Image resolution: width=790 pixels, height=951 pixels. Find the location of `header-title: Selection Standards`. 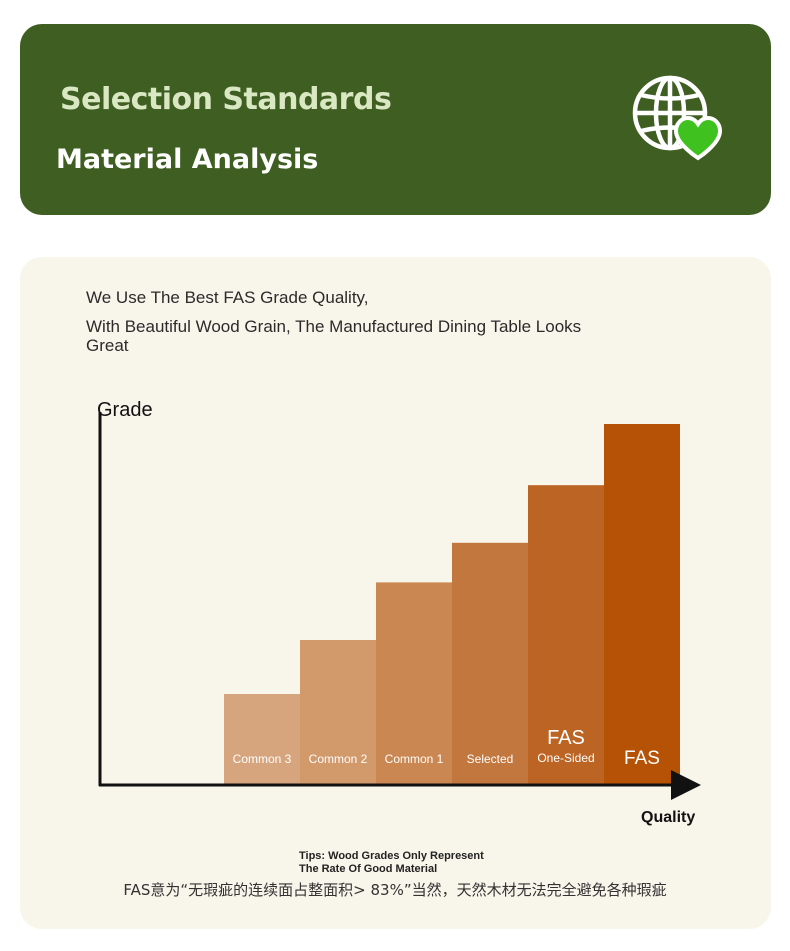

header-title: Selection Standards is located at coordinates (226, 99).